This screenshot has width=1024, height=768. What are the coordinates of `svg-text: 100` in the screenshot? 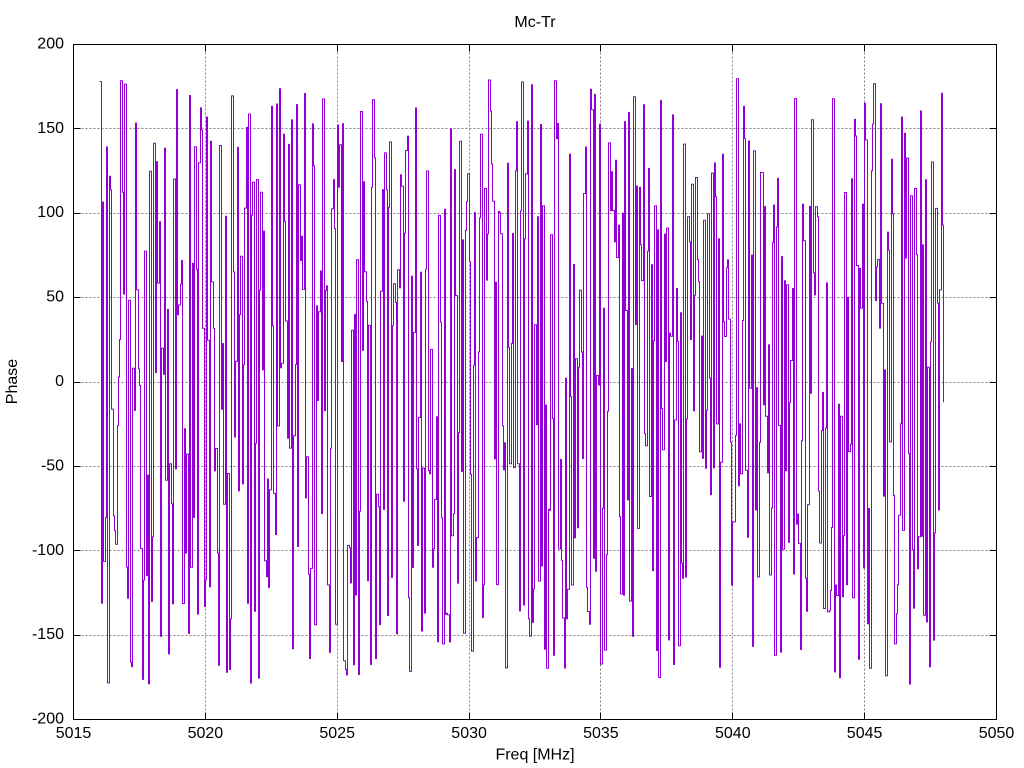 It's located at (50, 212).